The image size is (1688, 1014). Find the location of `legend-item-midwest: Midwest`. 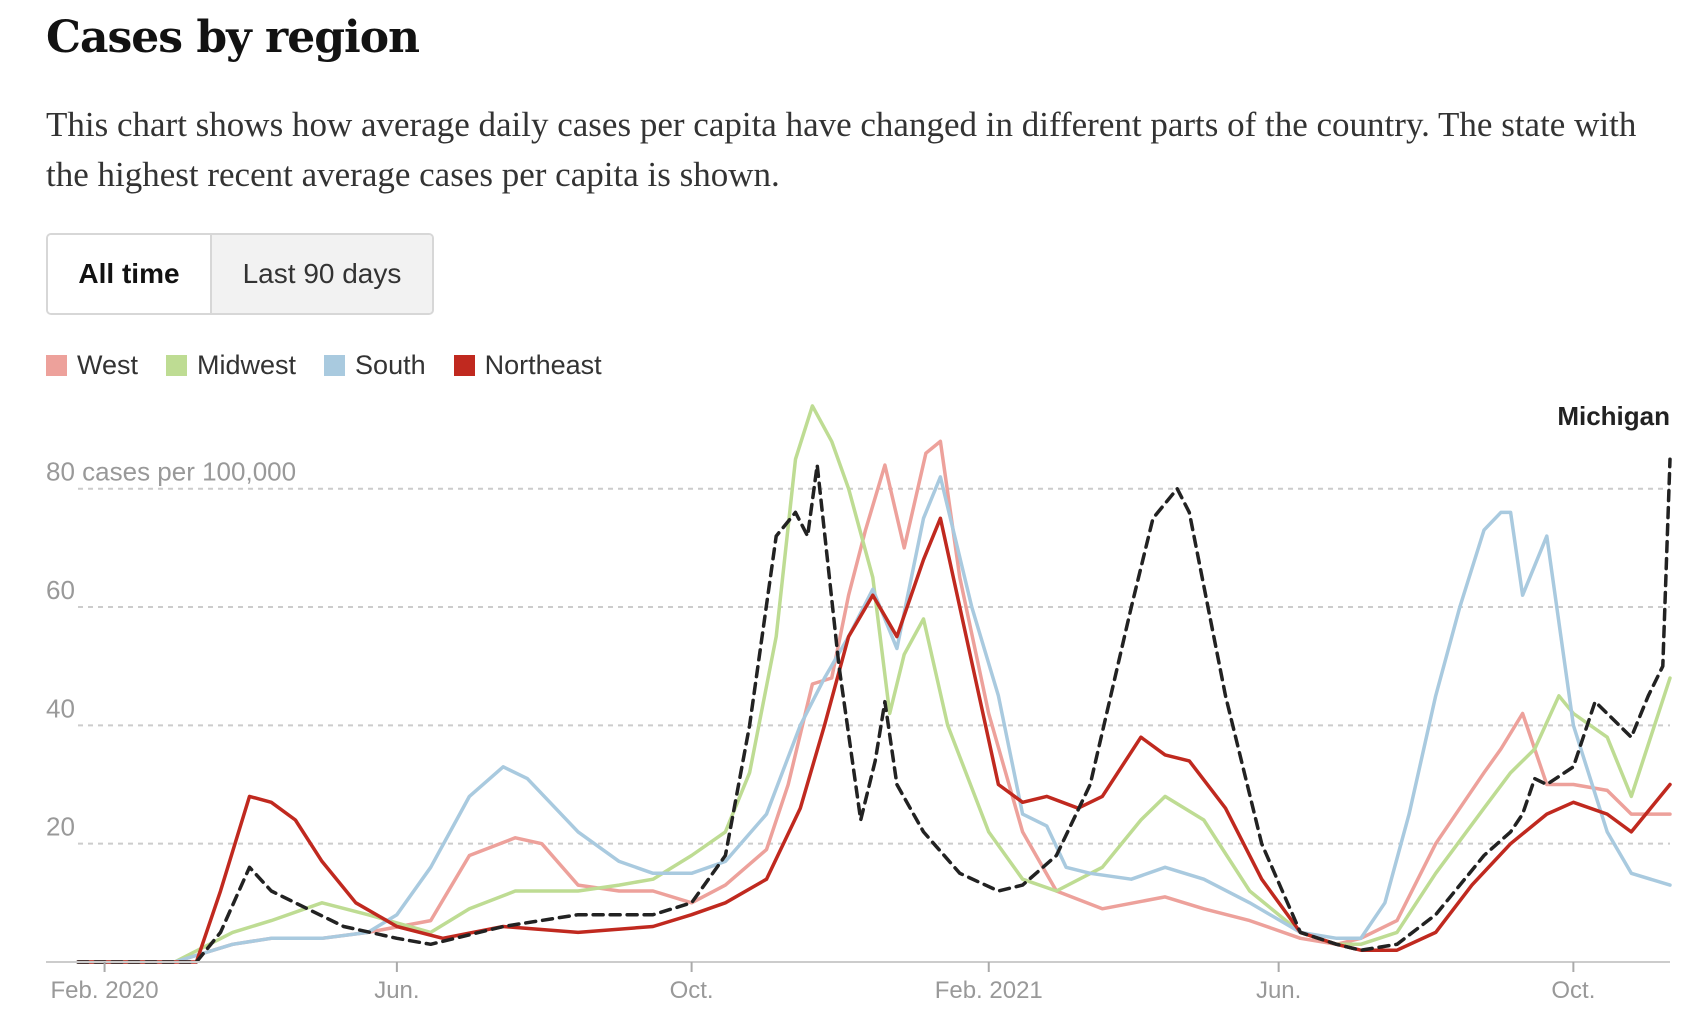

legend-item-midwest: Midwest is located at coordinates (231, 365).